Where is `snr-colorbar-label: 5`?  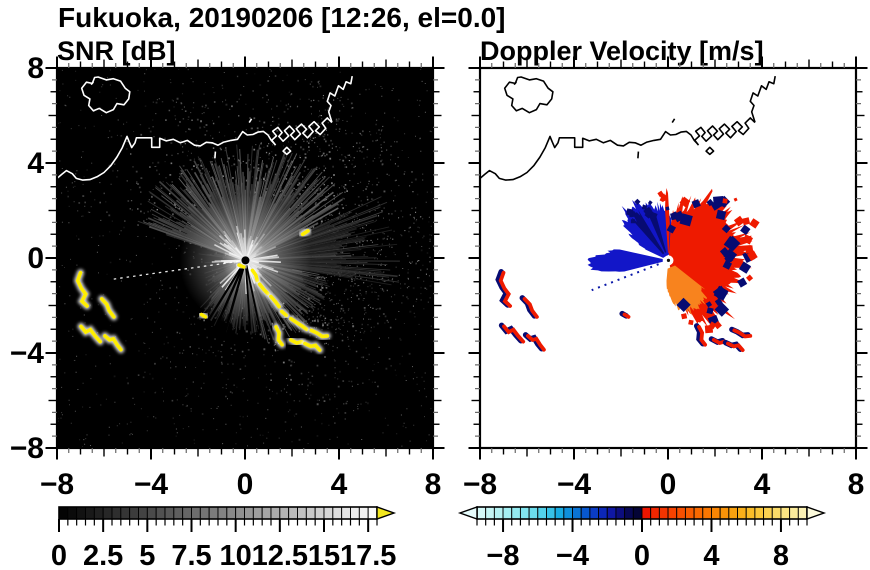
snr-colorbar-label: 5 is located at coordinates (147, 555).